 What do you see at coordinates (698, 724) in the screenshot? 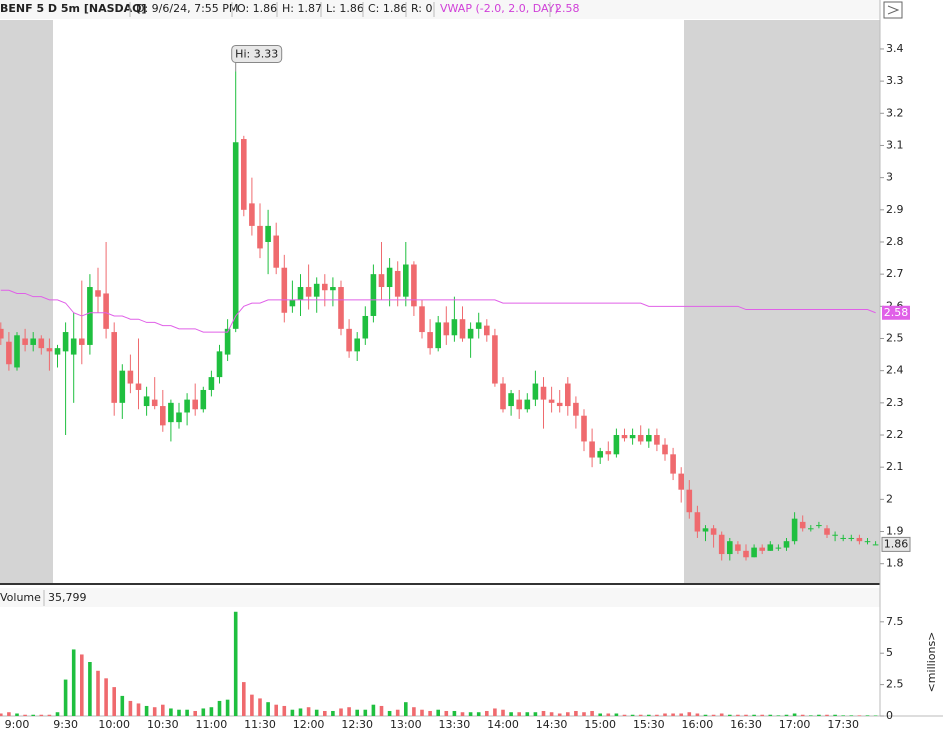
I see `x-tick-label: 16:00` at bounding box center [698, 724].